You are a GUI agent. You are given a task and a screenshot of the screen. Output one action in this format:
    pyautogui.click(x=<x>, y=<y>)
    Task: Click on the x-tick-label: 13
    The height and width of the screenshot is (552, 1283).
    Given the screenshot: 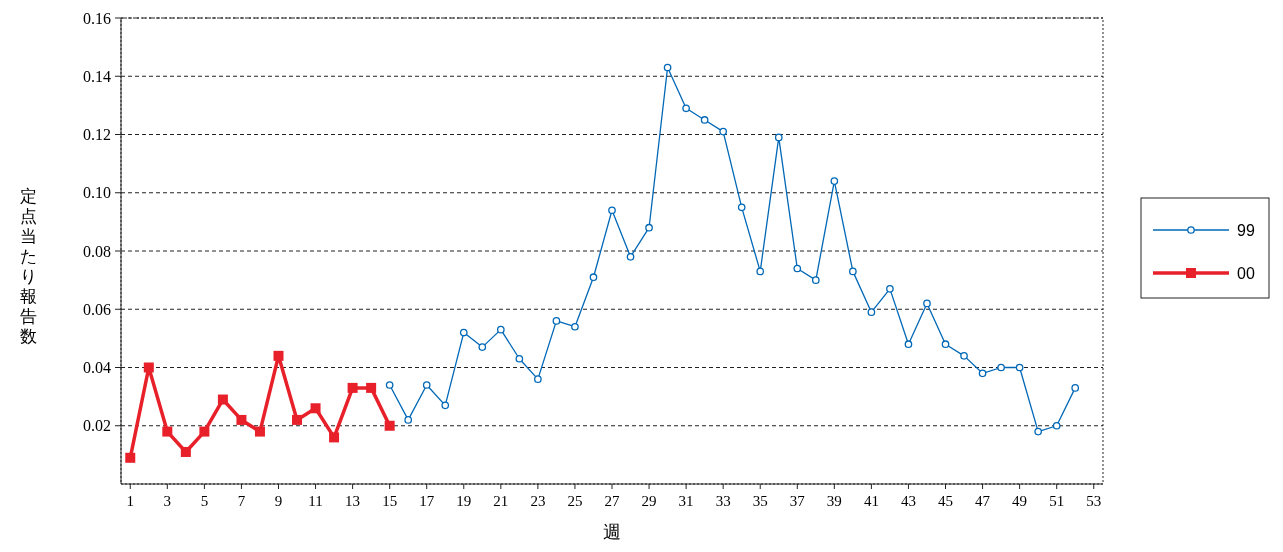 What is the action you would take?
    pyautogui.click(x=353, y=501)
    